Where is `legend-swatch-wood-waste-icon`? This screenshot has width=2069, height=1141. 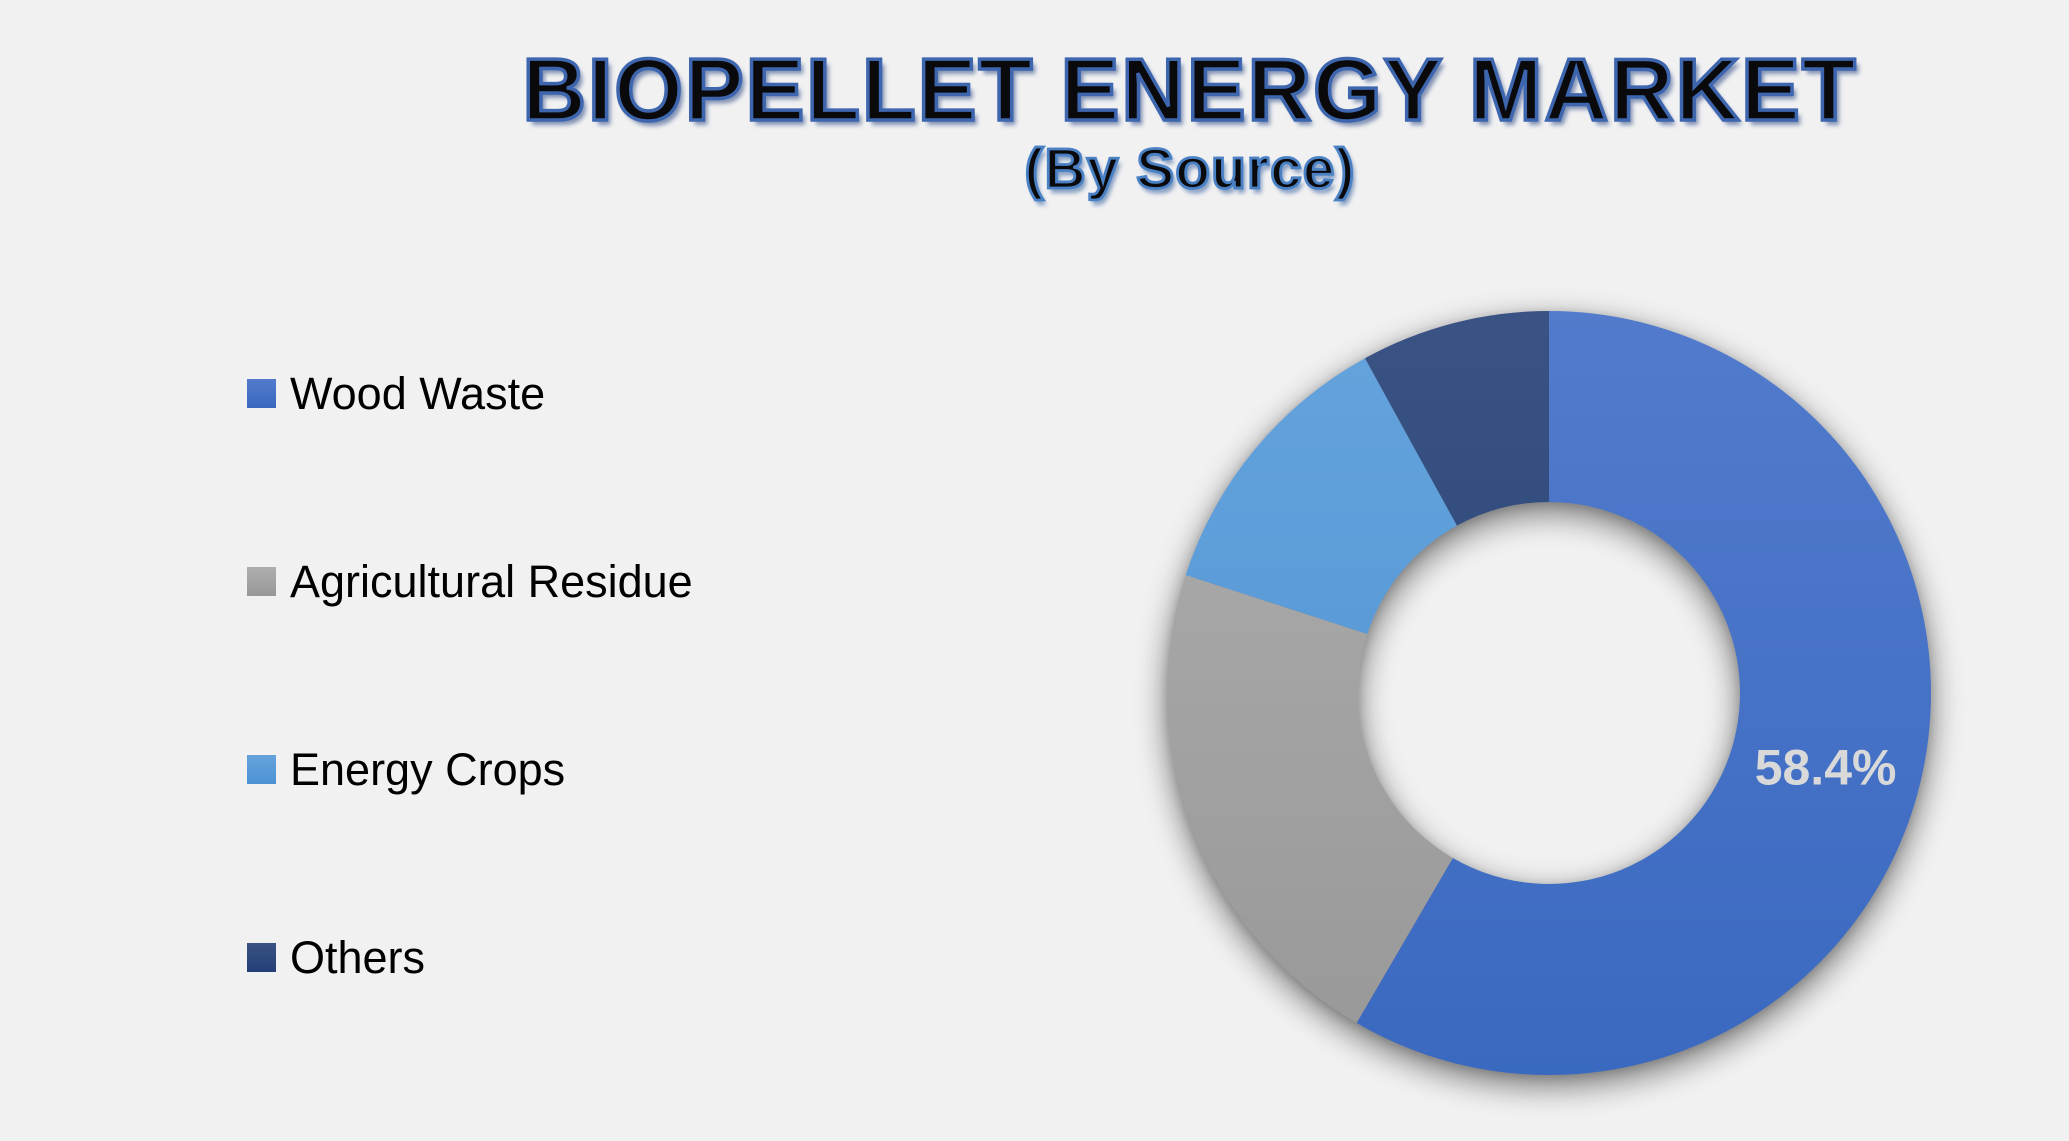 legend-swatch-wood-waste-icon is located at coordinates (261, 393).